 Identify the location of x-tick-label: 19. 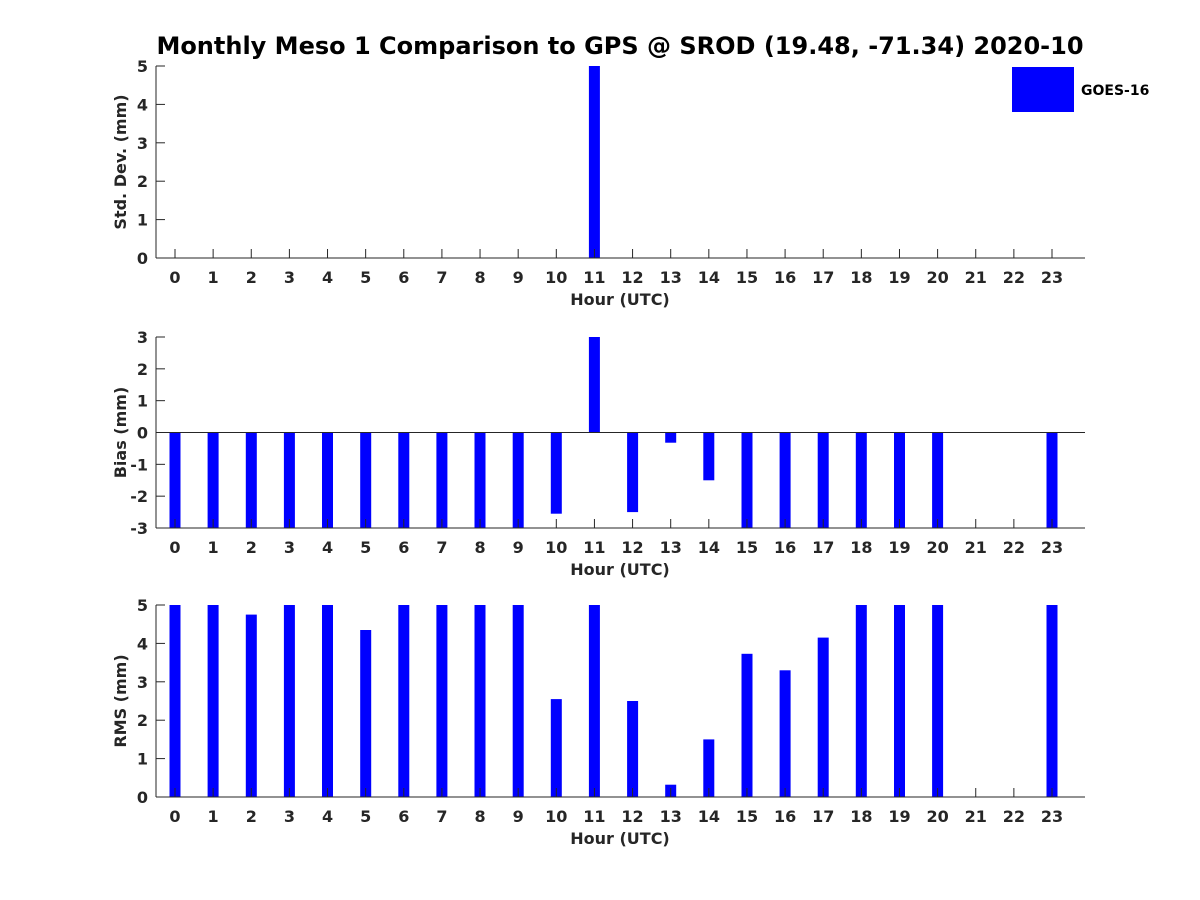
(899, 547).